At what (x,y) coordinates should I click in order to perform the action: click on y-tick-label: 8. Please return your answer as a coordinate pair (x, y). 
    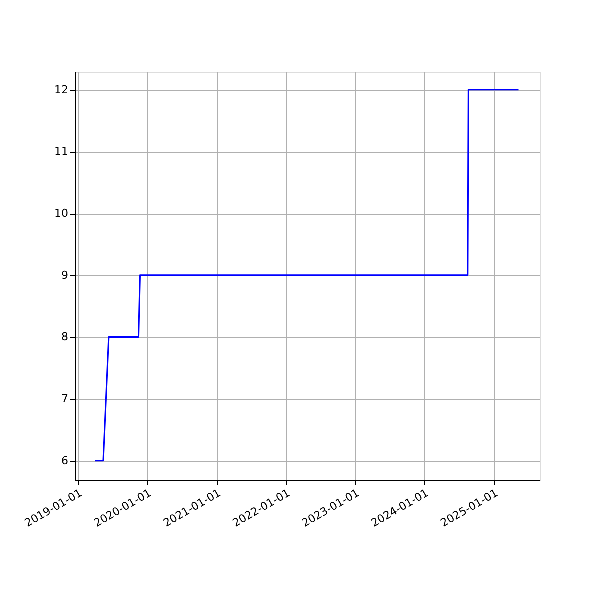
    Looking at the image, I should click on (65, 337).